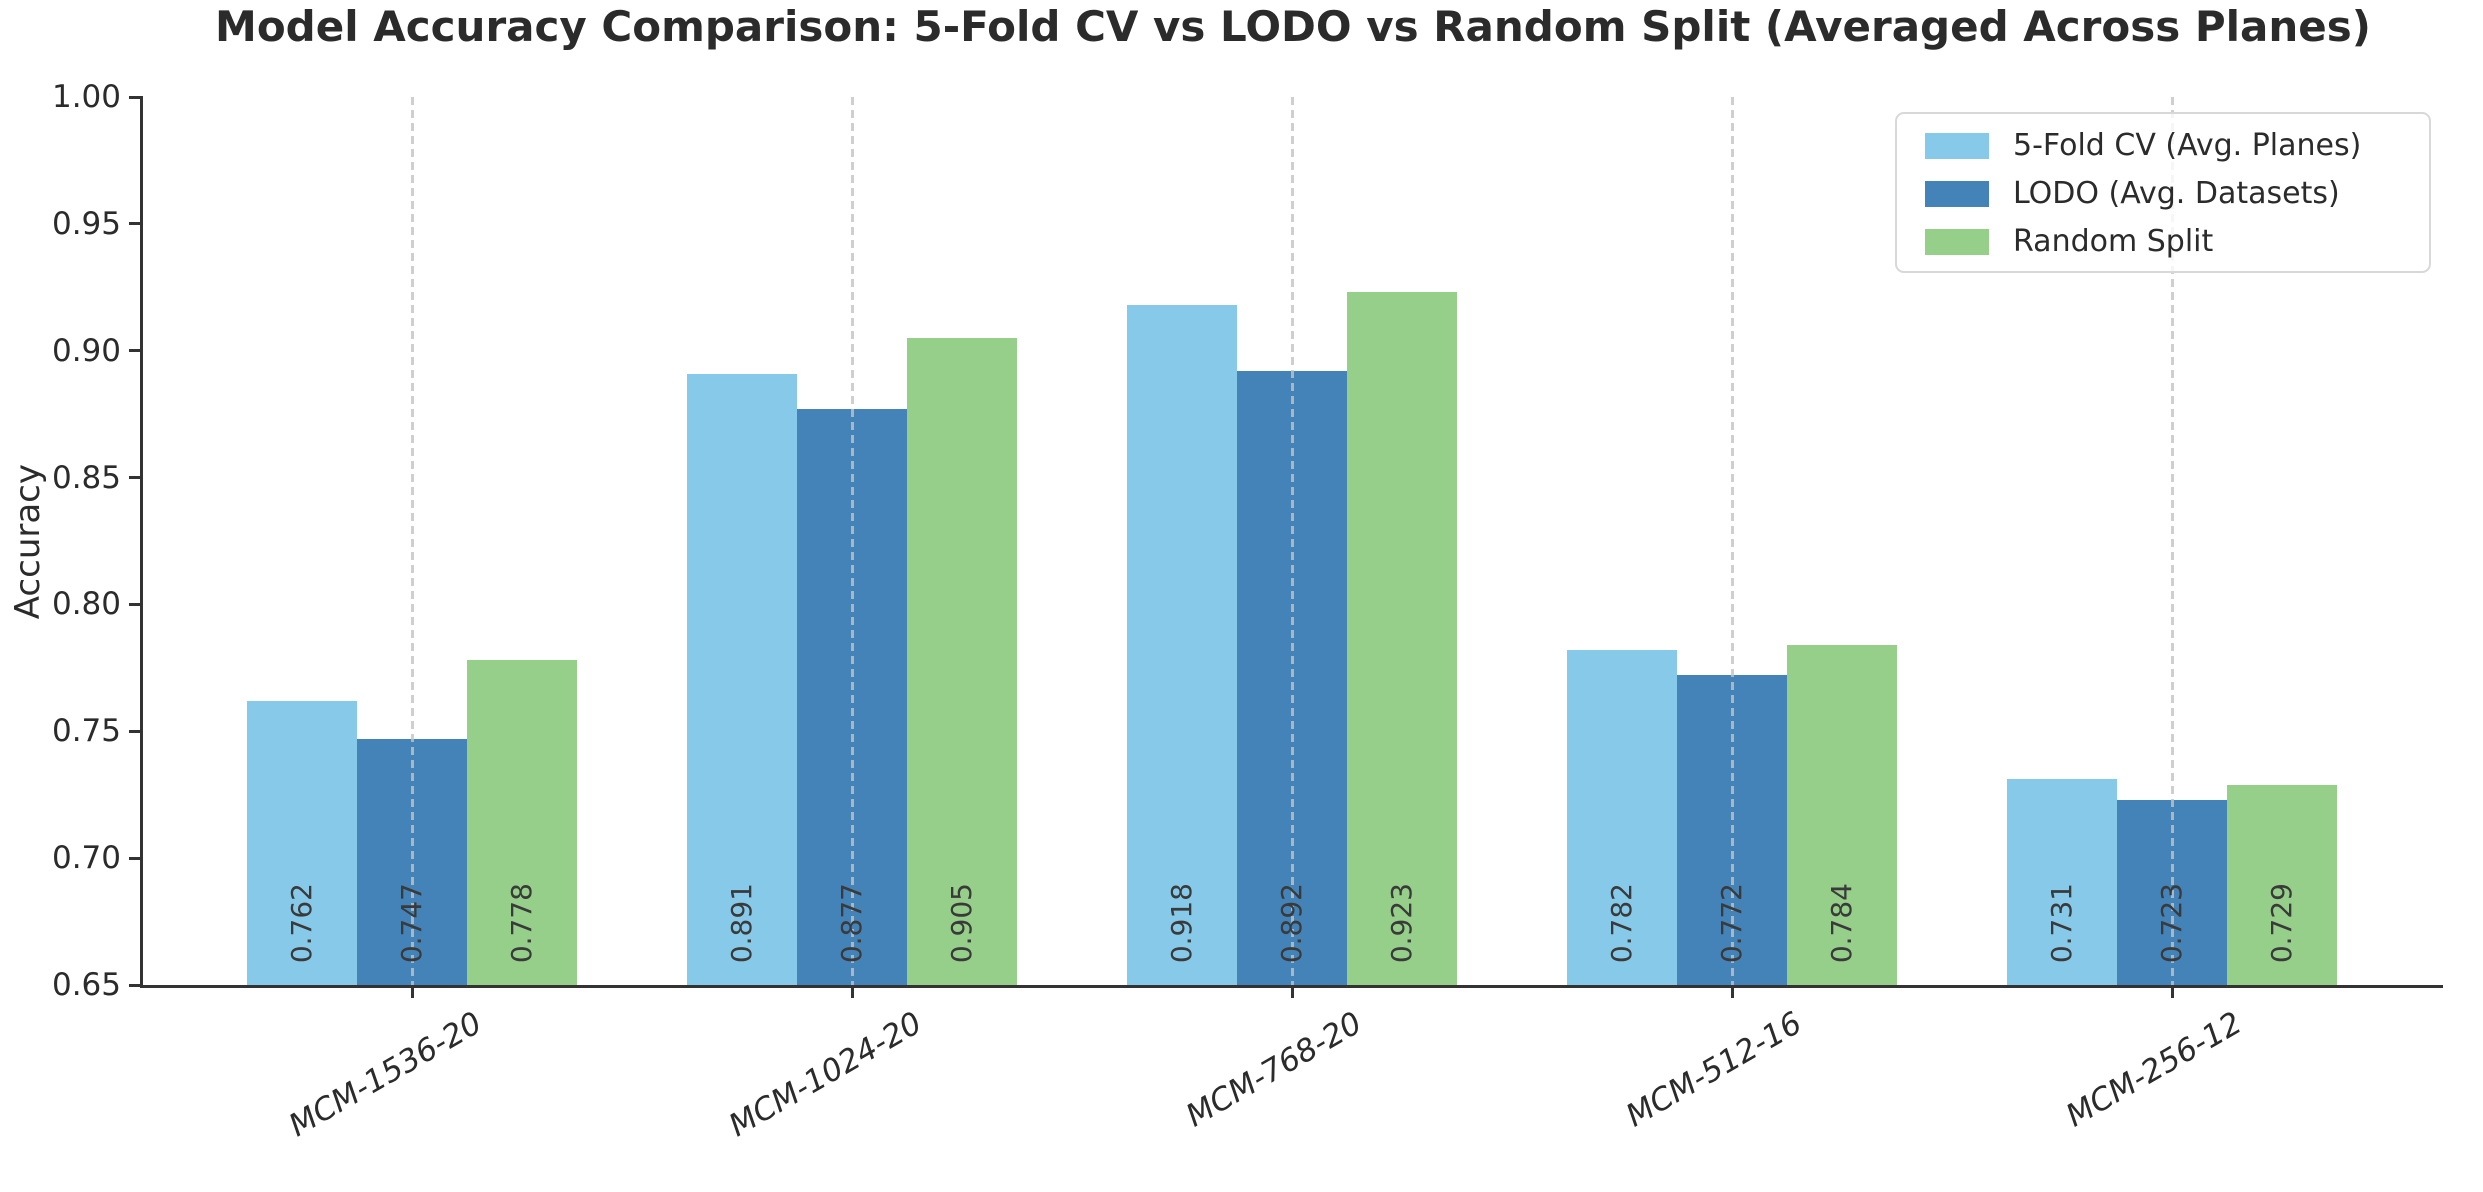  What do you see at coordinates (741, 922) in the screenshot?
I see `bar-value-label: 0.891` at bounding box center [741, 922].